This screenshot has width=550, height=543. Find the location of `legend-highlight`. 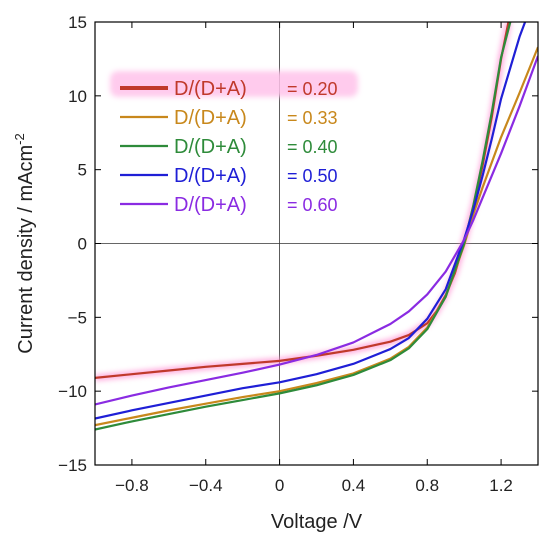

legend-highlight is located at coordinates (234, 84).